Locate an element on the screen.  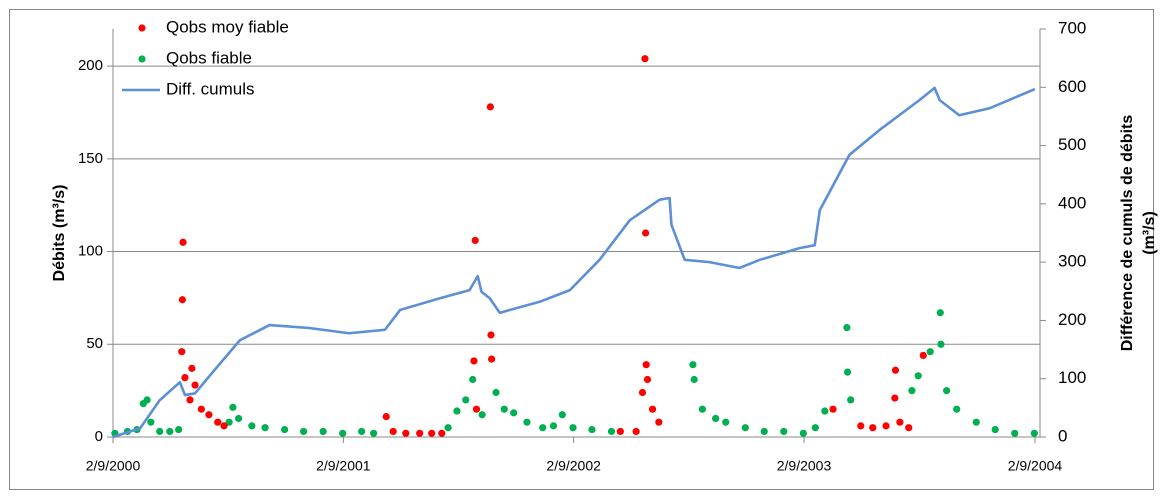
y2-axis-label: Différence de cumuls de débits is located at coordinates (1127, 233).